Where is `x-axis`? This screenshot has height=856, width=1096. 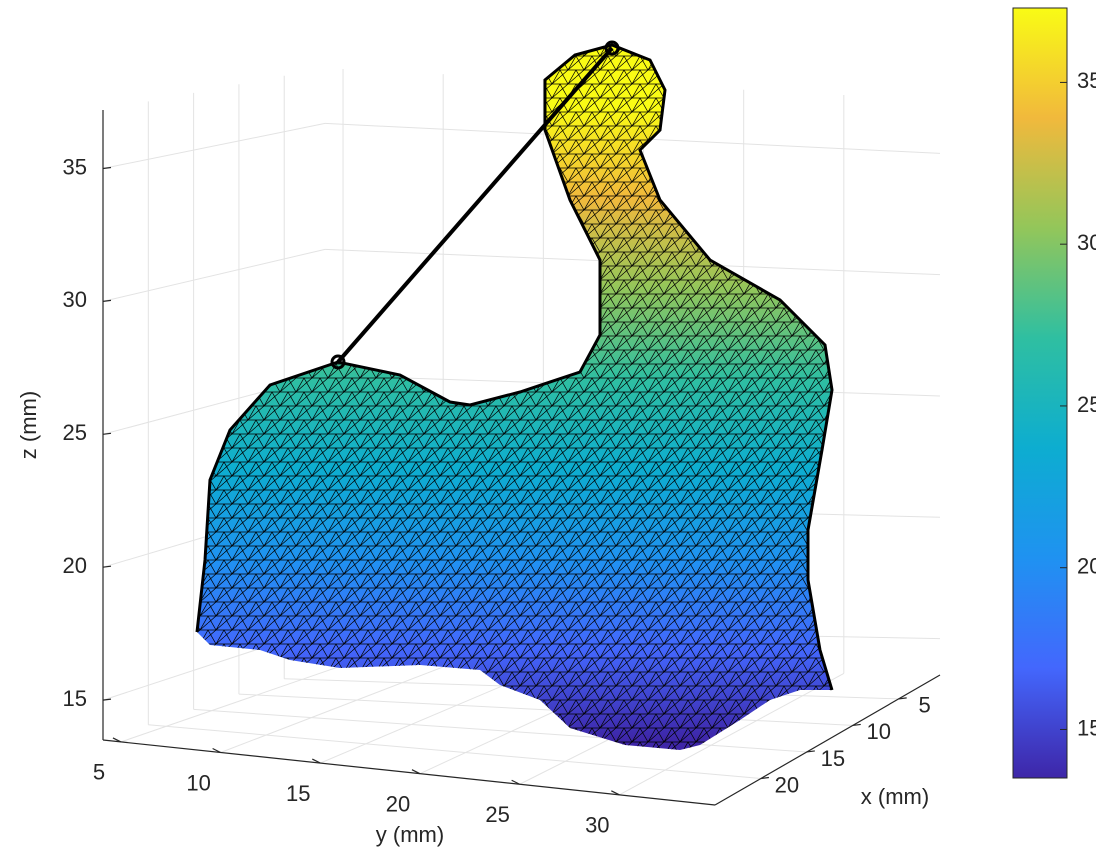
x-axis is located at coordinates (827, 740).